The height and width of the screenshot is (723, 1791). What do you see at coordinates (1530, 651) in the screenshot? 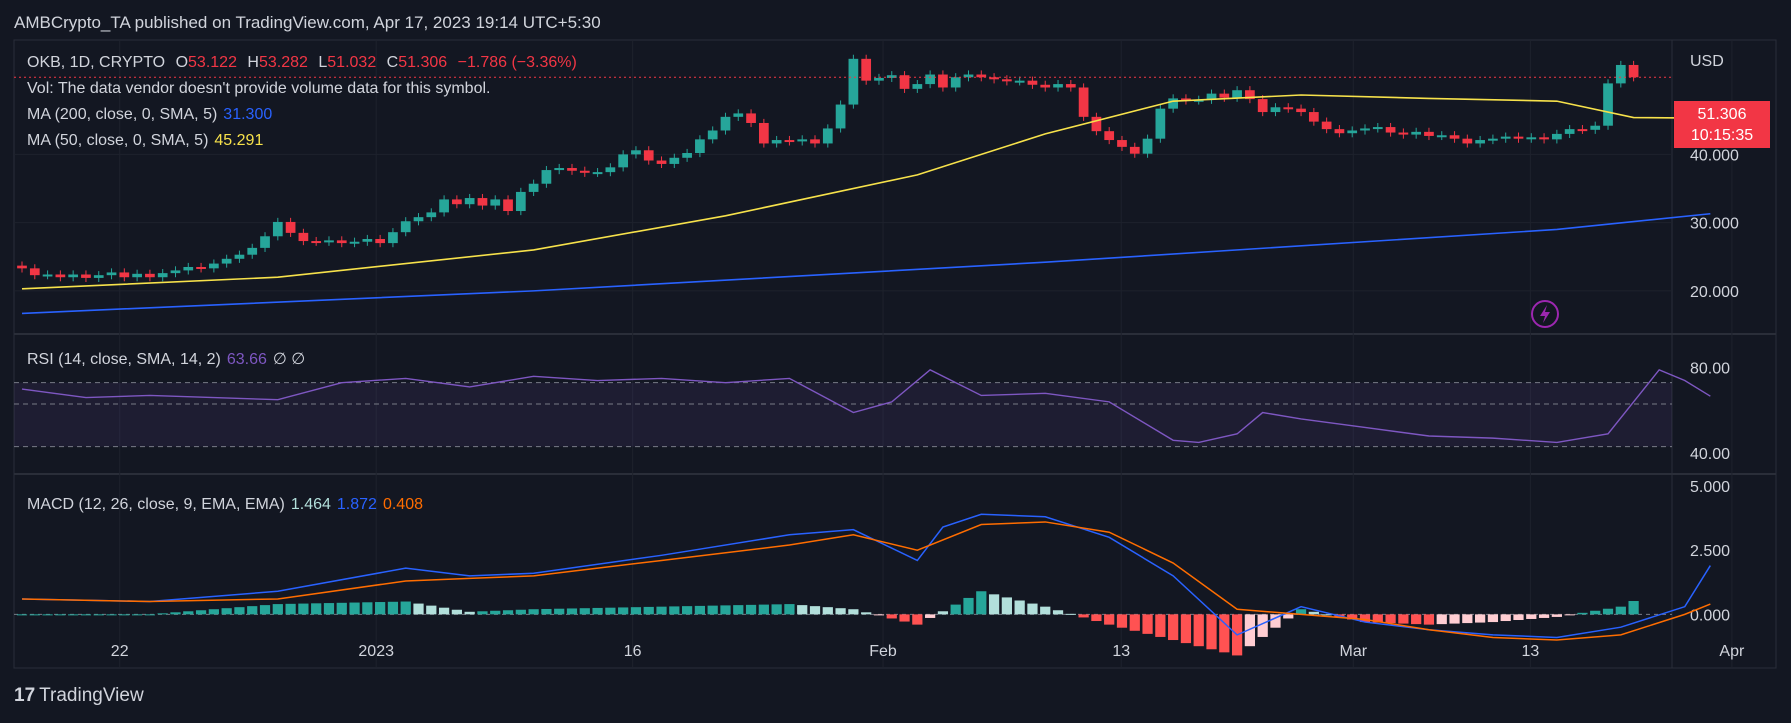
I see `time-axis-label: 13` at bounding box center [1530, 651].